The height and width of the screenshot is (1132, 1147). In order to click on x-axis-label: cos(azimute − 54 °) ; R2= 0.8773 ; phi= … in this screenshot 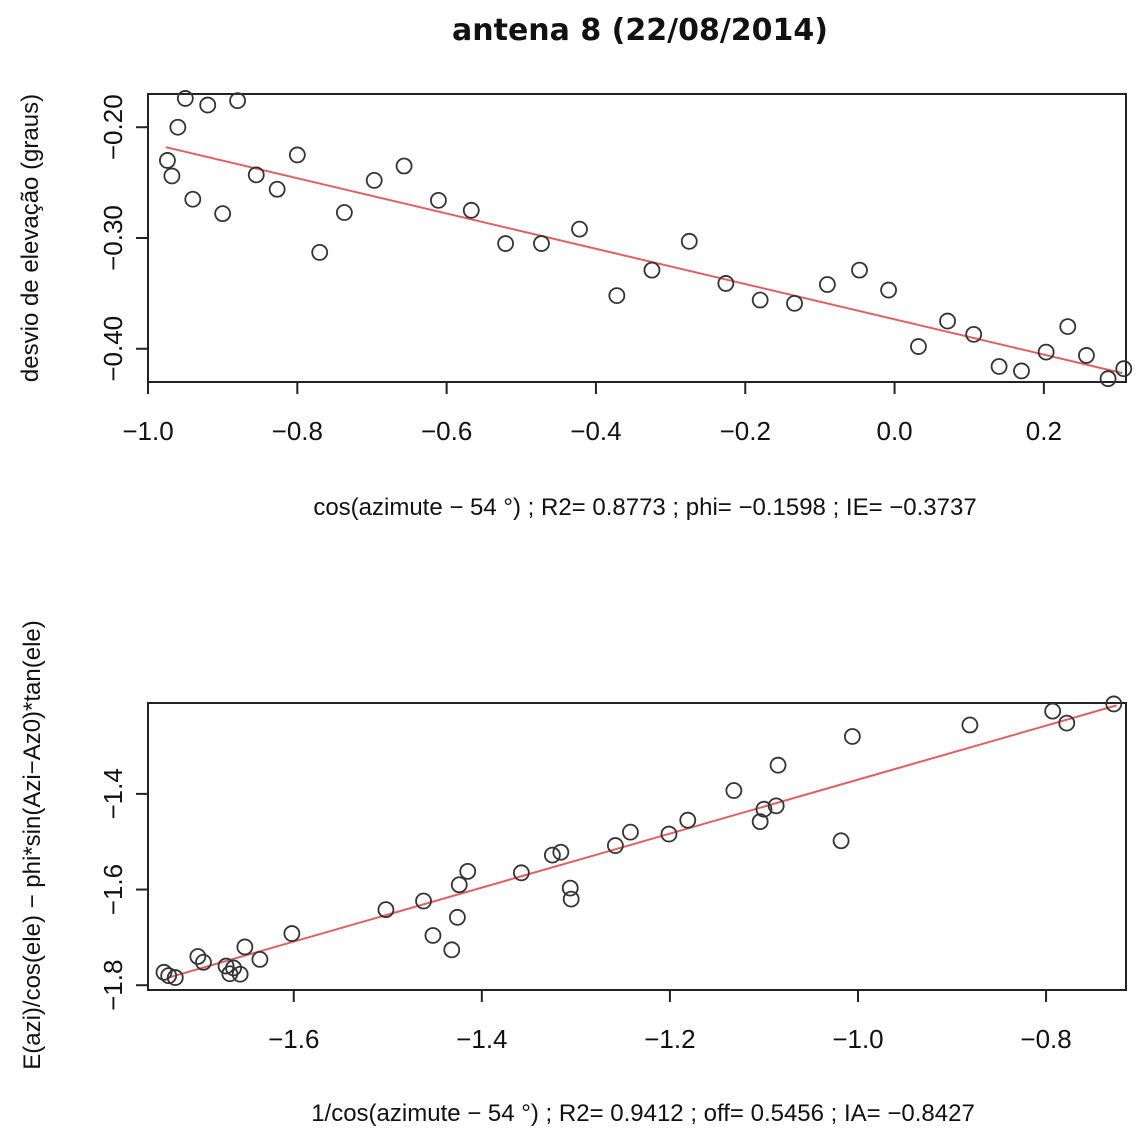, I will do `click(644, 507)`.